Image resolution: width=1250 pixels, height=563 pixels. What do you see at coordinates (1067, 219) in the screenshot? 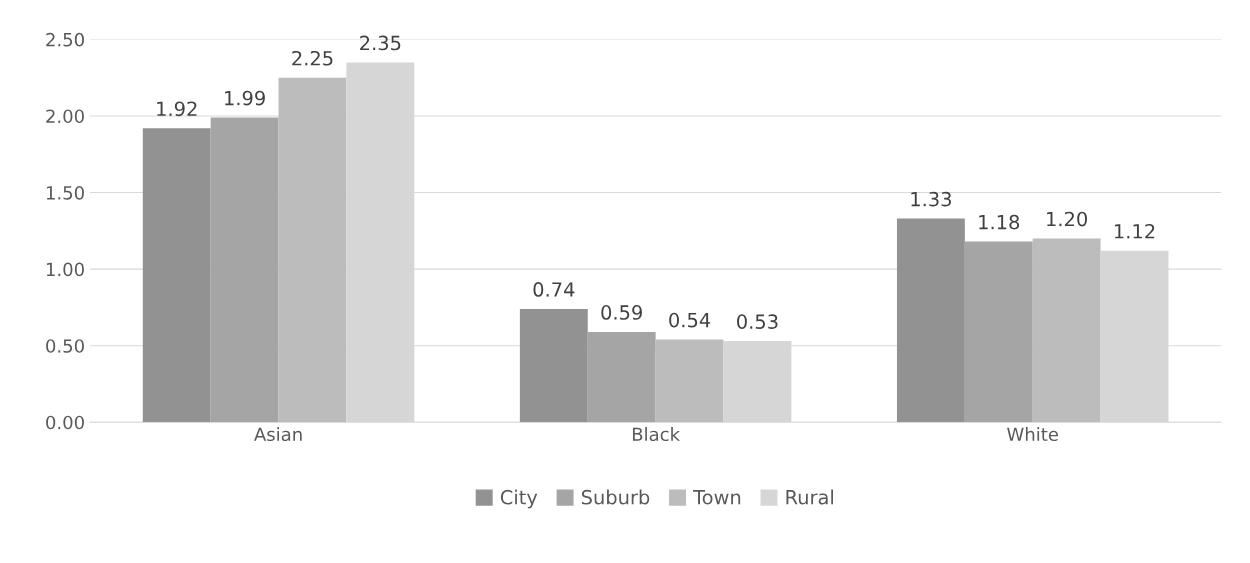
I see `data-label: 1.20` at bounding box center [1067, 219].